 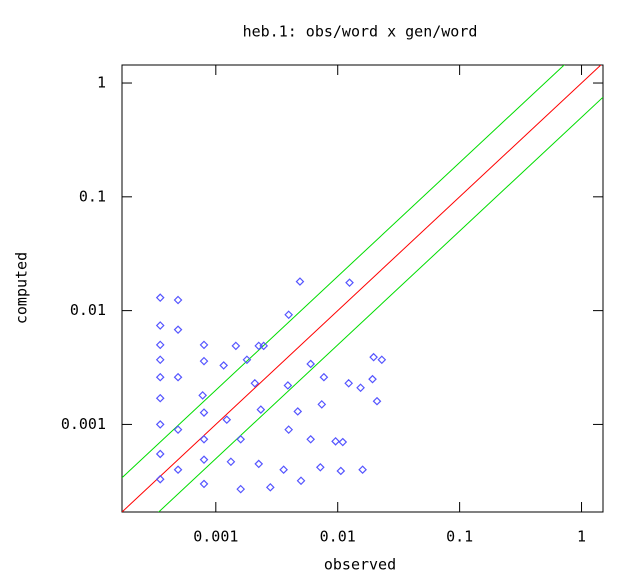 What do you see at coordinates (360, 32) in the screenshot?
I see `chart-title: heb.1: obs/word x gen/word` at bounding box center [360, 32].